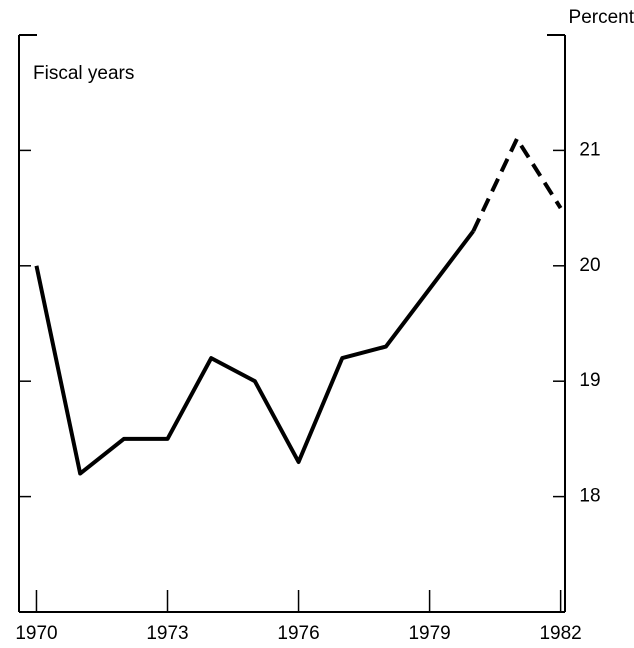 Image resolution: width=634 pixels, height=648 pixels. I want to click on annotation: Fiscal years, so click(83, 73).